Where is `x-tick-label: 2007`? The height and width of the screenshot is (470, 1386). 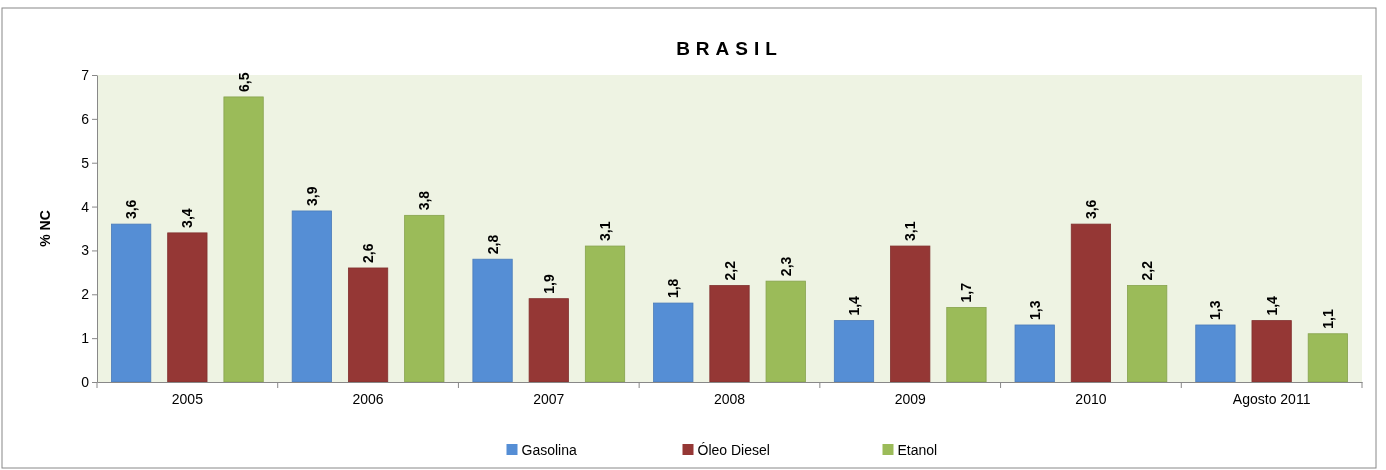
x-tick-label: 2007 is located at coordinates (549, 398).